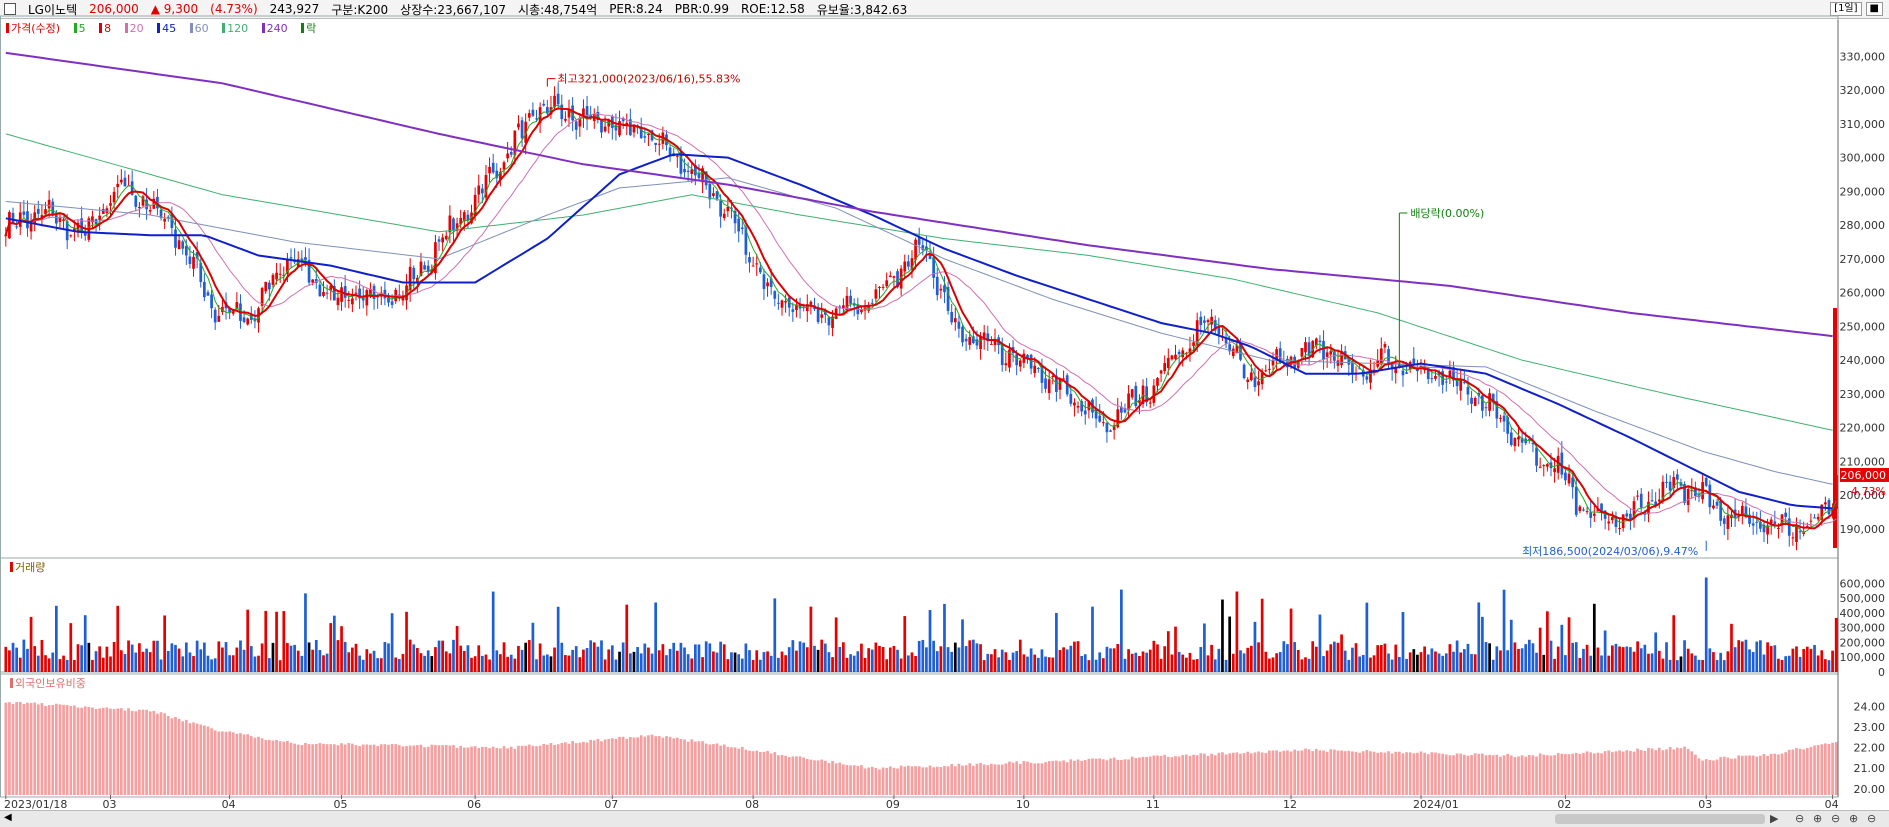 The height and width of the screenshot is (827, 1889). I want to click on zoom-out-icon: ⊖, so click(1800, 818).